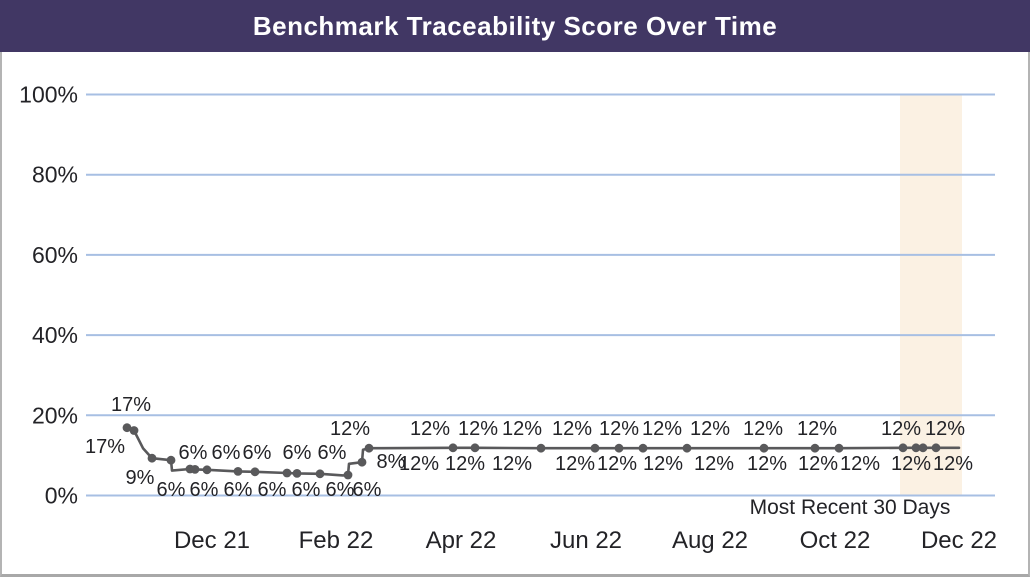 Image resolution: width=1030 pixels, height=577 pixels. Describe the element at coordinates (55, 255) in the screenshot. I see `y-axis-tick-label: 60%` at that location.